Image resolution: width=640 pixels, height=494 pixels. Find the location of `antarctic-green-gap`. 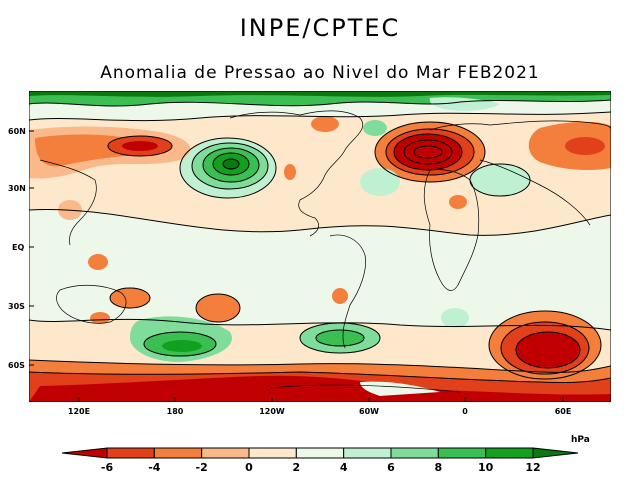

antarctic-green-gap is located at coordinates (400, 388).